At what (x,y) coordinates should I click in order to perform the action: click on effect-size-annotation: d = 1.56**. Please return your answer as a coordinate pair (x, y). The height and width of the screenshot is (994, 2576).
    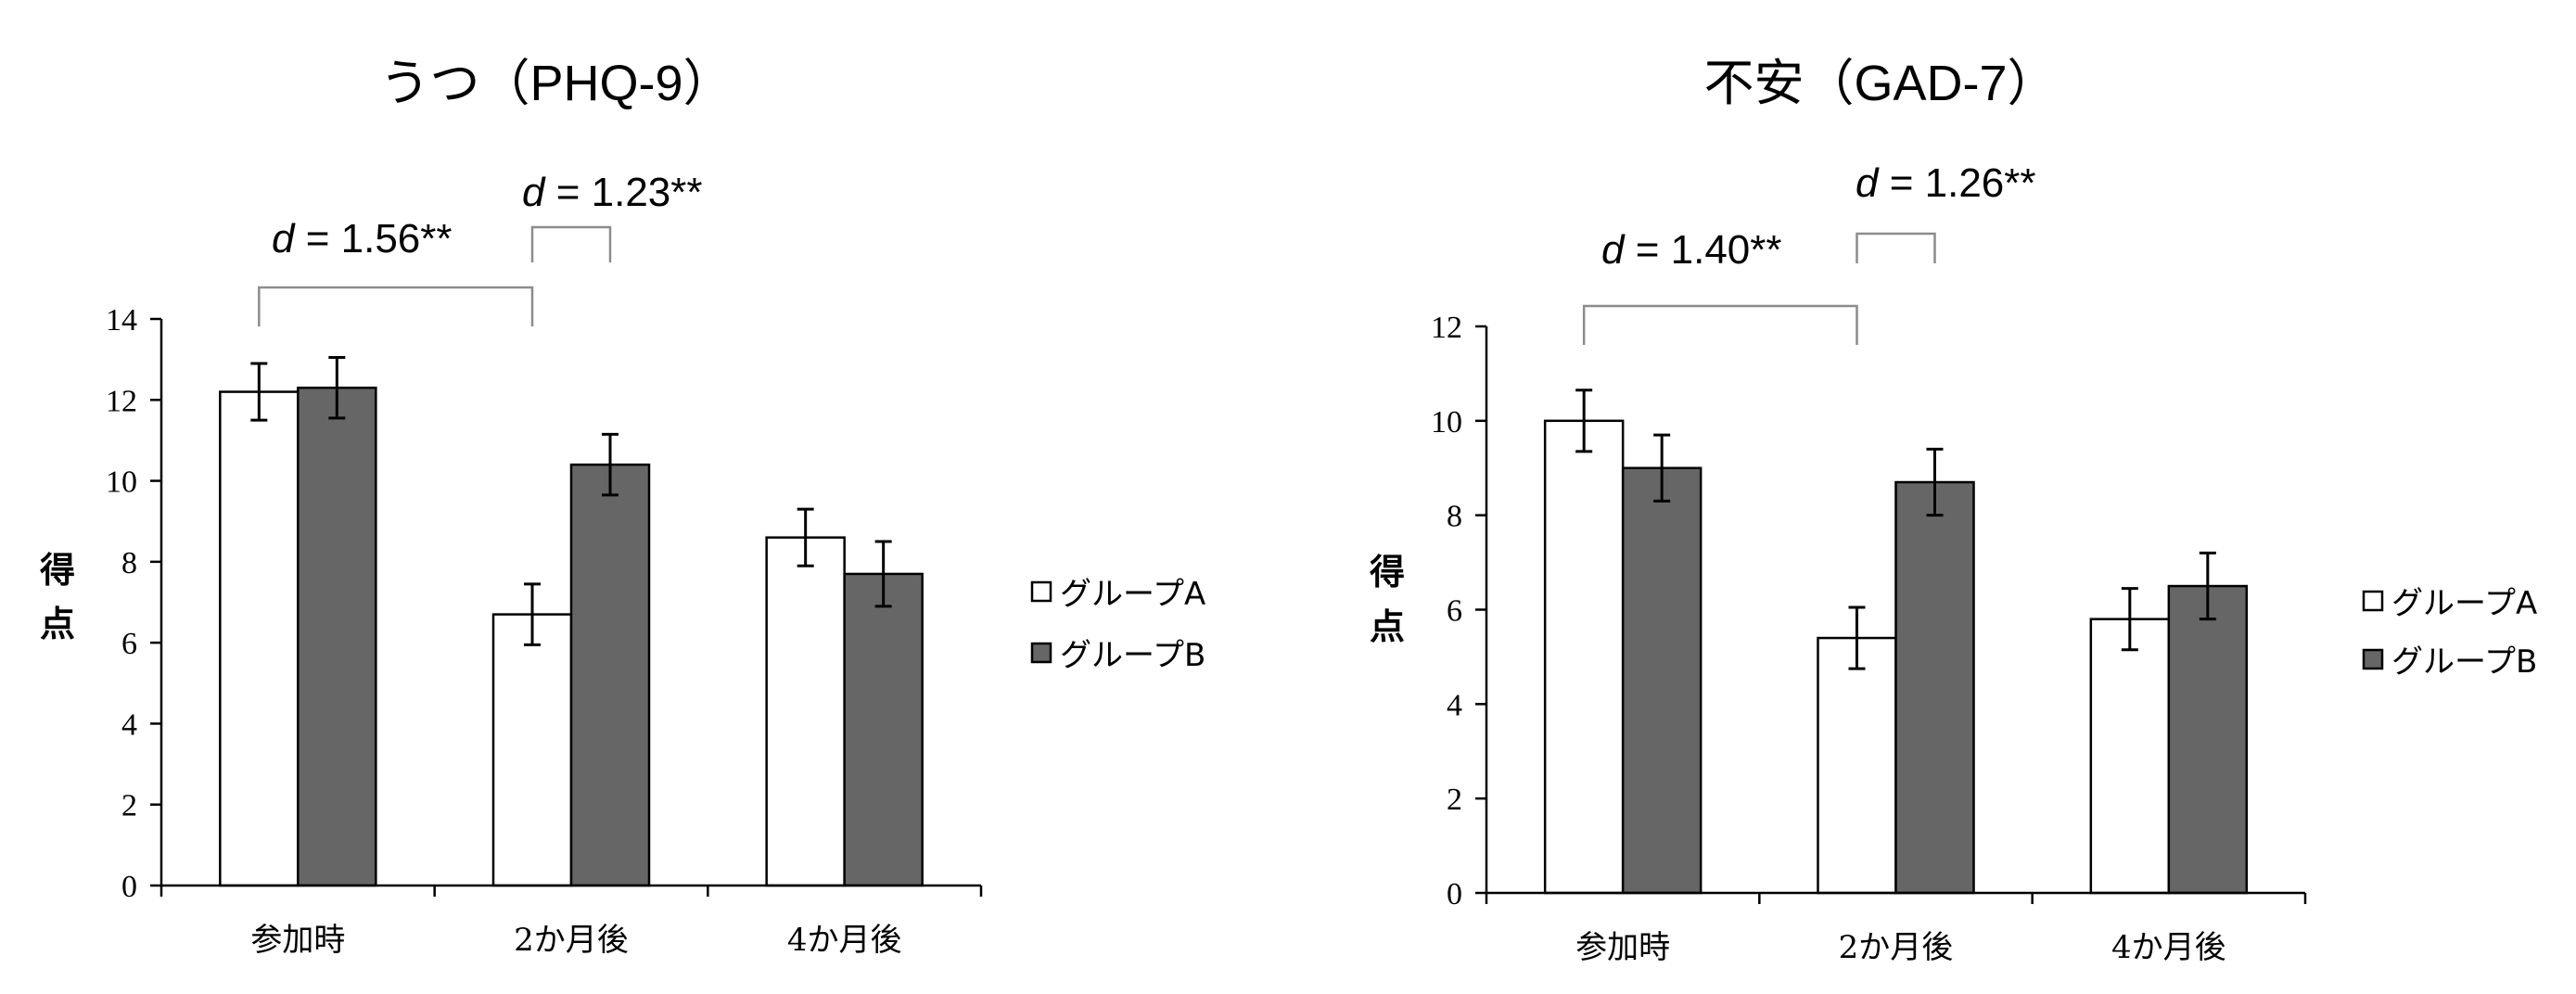
    Looking at the image, I should click on (363, 238).